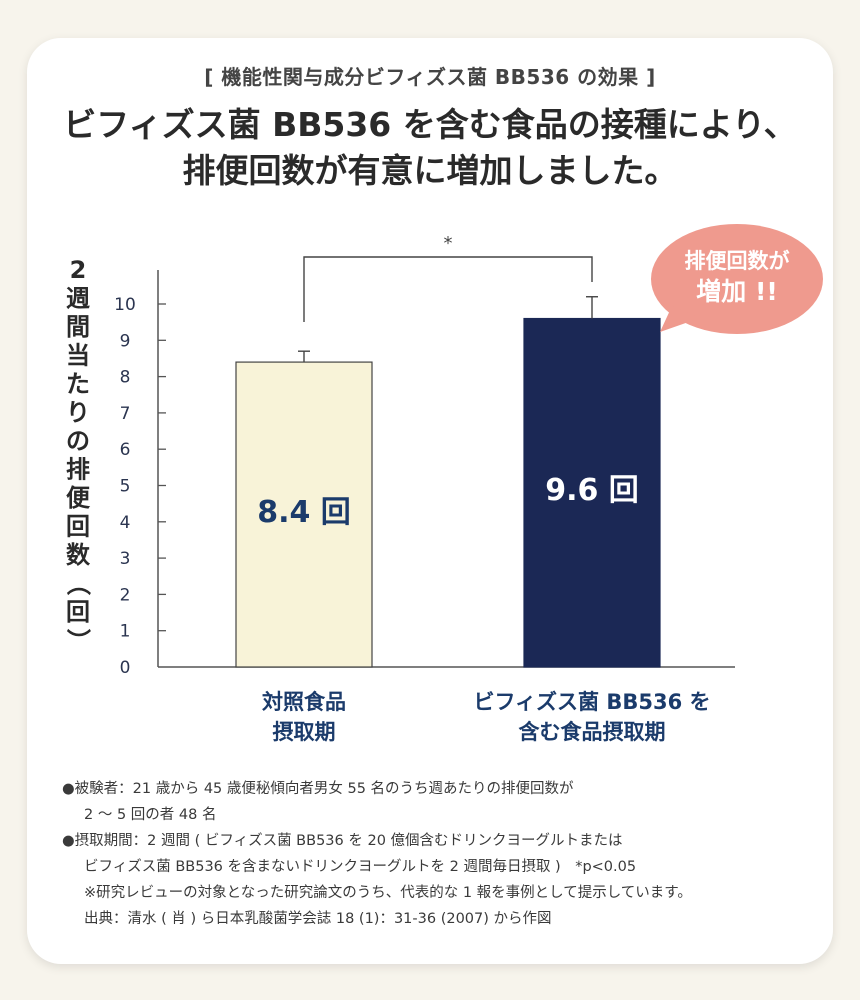  I want to click on callout-text-1: 排便回数が, so click(737, 261).